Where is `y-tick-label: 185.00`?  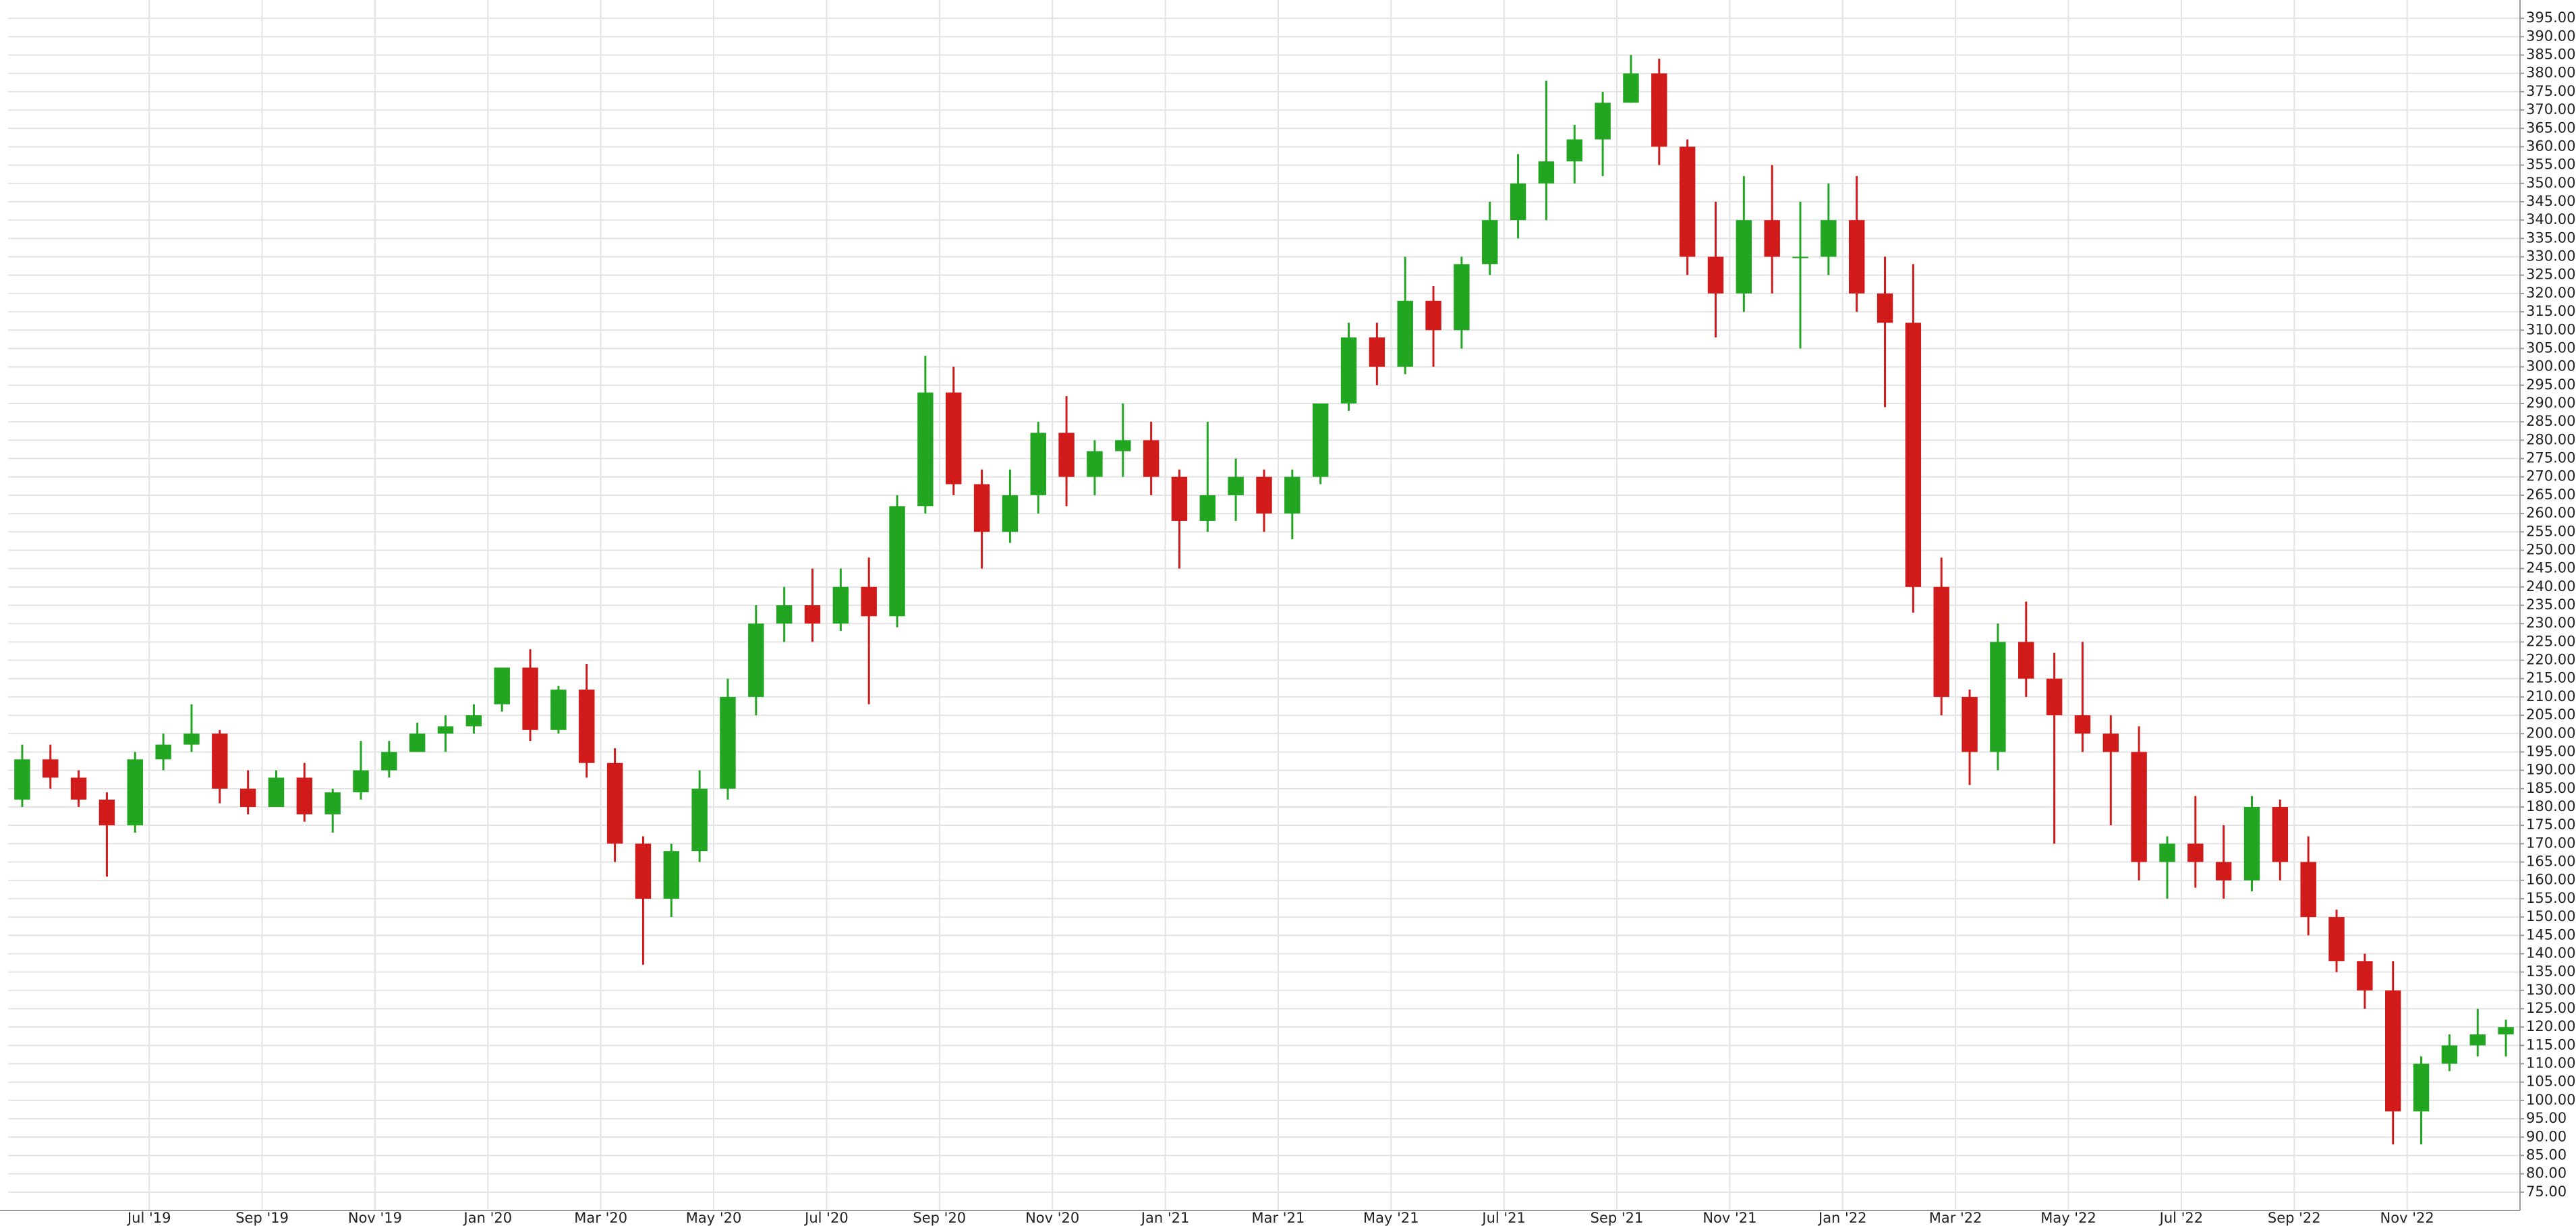 y-tick-label: 185.00 is located at coordinates (2550, 788).